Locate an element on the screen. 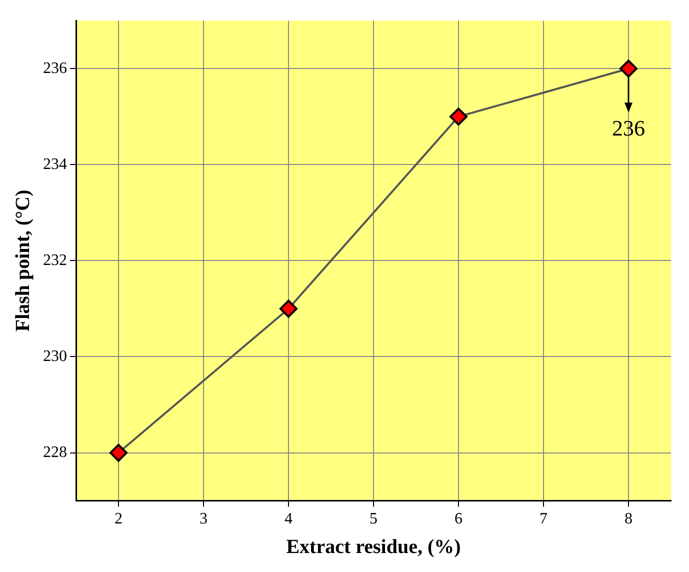 This screenshot has width=689, height=572. y-tick-label: 234 is located at coordinates (55, 164).